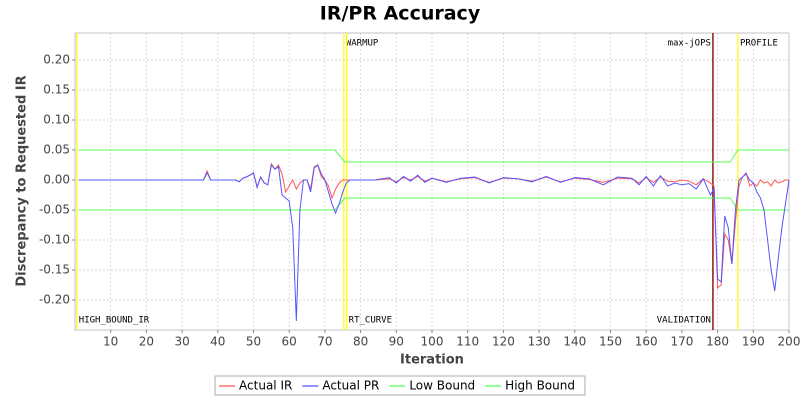  Describe the element at coordinates (56, 150) in the screenshot. I see `y-tick-label: 0.05` at that location.